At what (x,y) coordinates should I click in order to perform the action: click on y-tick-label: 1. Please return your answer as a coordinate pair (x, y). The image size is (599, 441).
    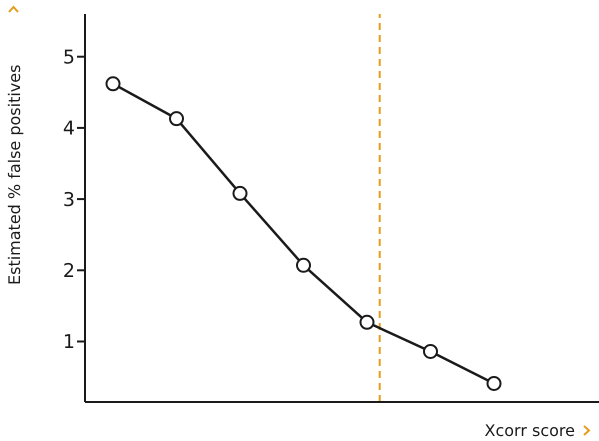
    Looking at the image, I should click on (68, 342).